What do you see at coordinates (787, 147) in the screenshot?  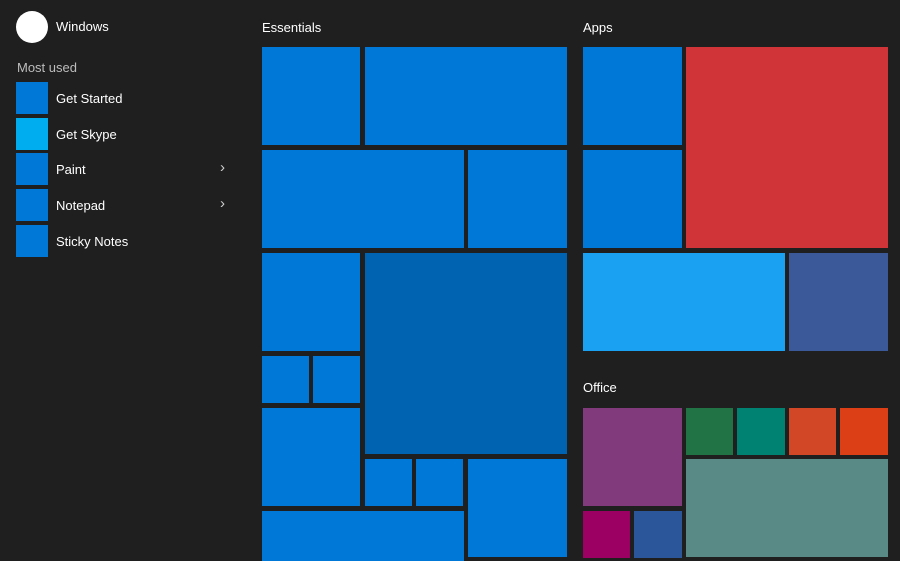 I see `apps-large-tile` at bounding box center [787, 147].